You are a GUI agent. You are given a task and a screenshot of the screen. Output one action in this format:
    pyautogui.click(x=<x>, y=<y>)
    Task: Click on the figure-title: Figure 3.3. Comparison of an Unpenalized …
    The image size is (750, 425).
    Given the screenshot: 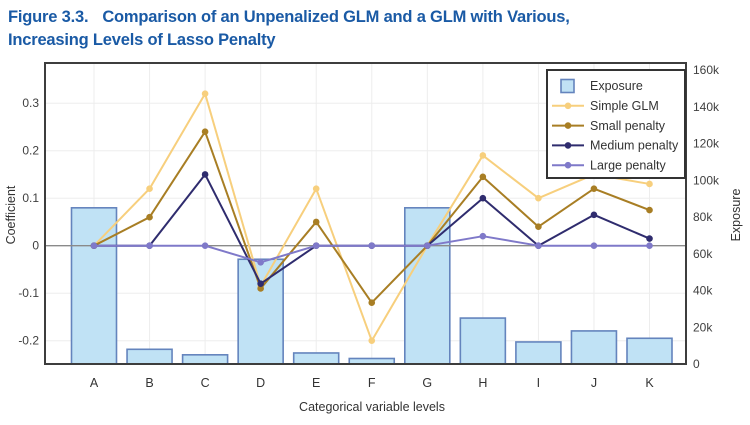 What is the action you would take?
    pyautogui.click(x=375, y=26)
    